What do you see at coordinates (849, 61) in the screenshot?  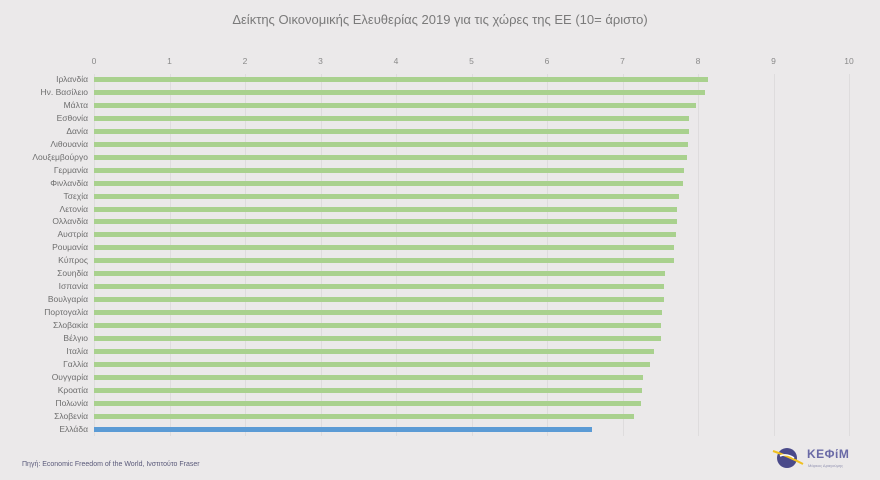 I see `x-tick-label: 10` at bounding box center [849, 61].